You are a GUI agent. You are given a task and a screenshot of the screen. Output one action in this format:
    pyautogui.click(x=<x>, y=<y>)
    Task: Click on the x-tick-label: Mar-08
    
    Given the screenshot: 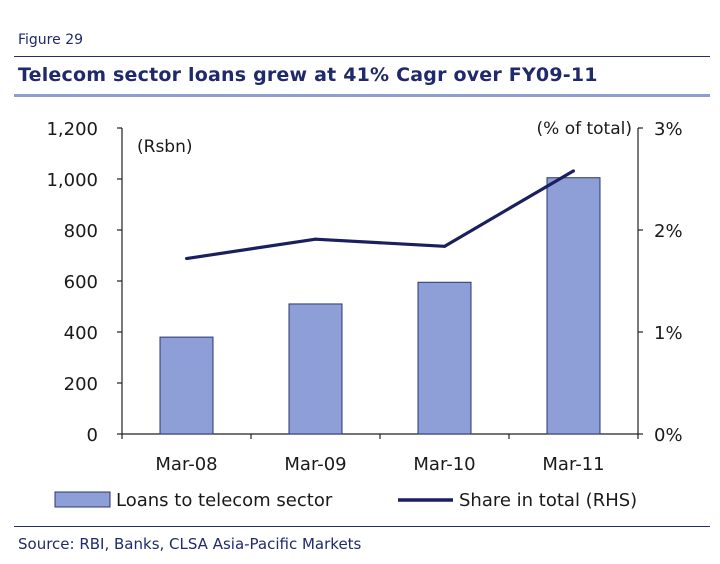 What is the action you would take?
    pyautogui.click(x=186, y=464)
    